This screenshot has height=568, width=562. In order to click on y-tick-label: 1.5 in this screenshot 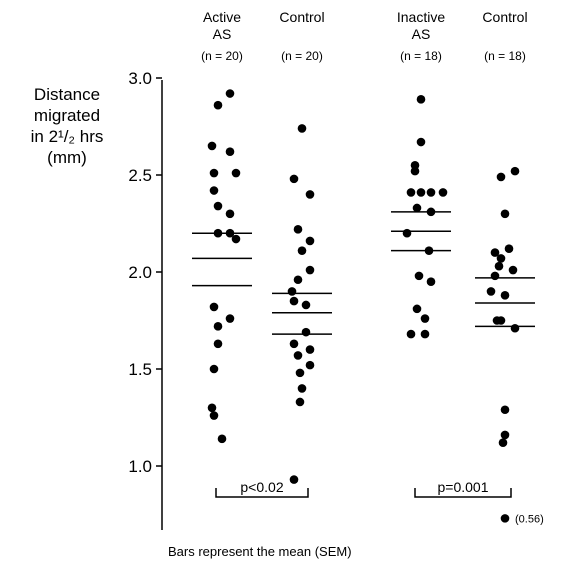, I will do `click(140, 369)`.